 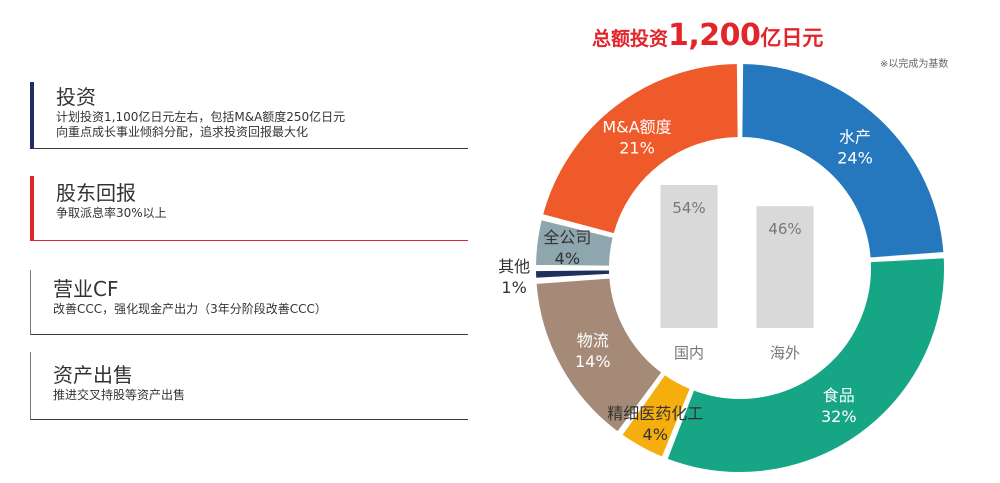 What do you see at coordinates (785, 353) in the screenshot?
I see `bar-category-label-1: 海外` at bounding box center [785, 353].